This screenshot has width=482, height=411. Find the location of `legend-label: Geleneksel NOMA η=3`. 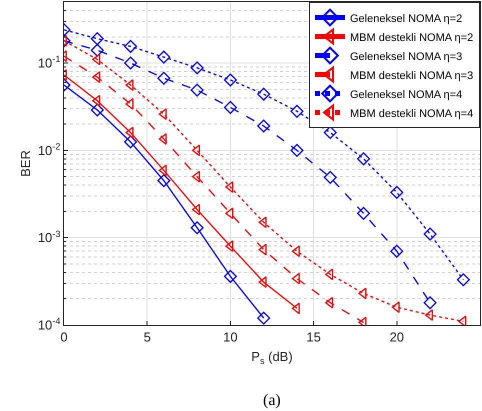

legend-label: Geleneksel NOMA η=3 is located at coordinates (406, 56).